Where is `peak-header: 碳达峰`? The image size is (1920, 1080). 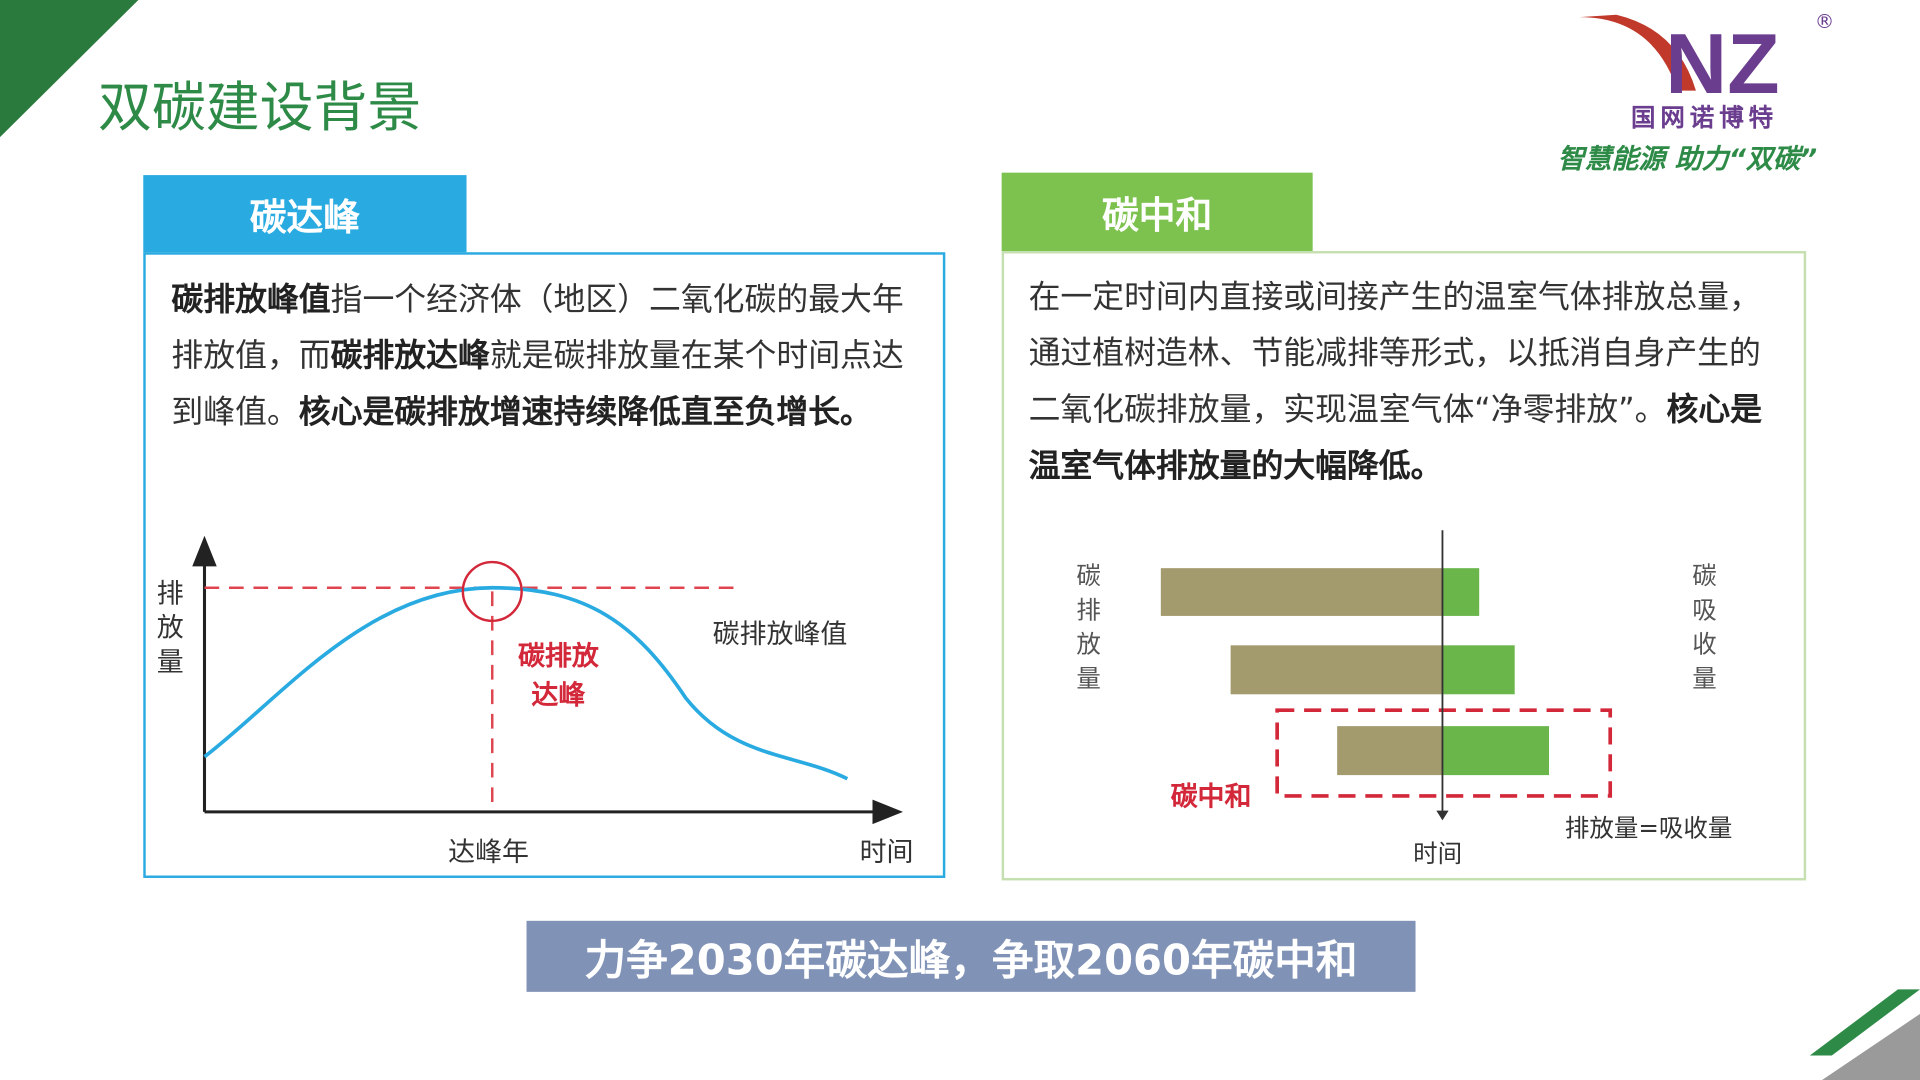
peak-header: 碳达峰 is located at coordinates (305, 214).